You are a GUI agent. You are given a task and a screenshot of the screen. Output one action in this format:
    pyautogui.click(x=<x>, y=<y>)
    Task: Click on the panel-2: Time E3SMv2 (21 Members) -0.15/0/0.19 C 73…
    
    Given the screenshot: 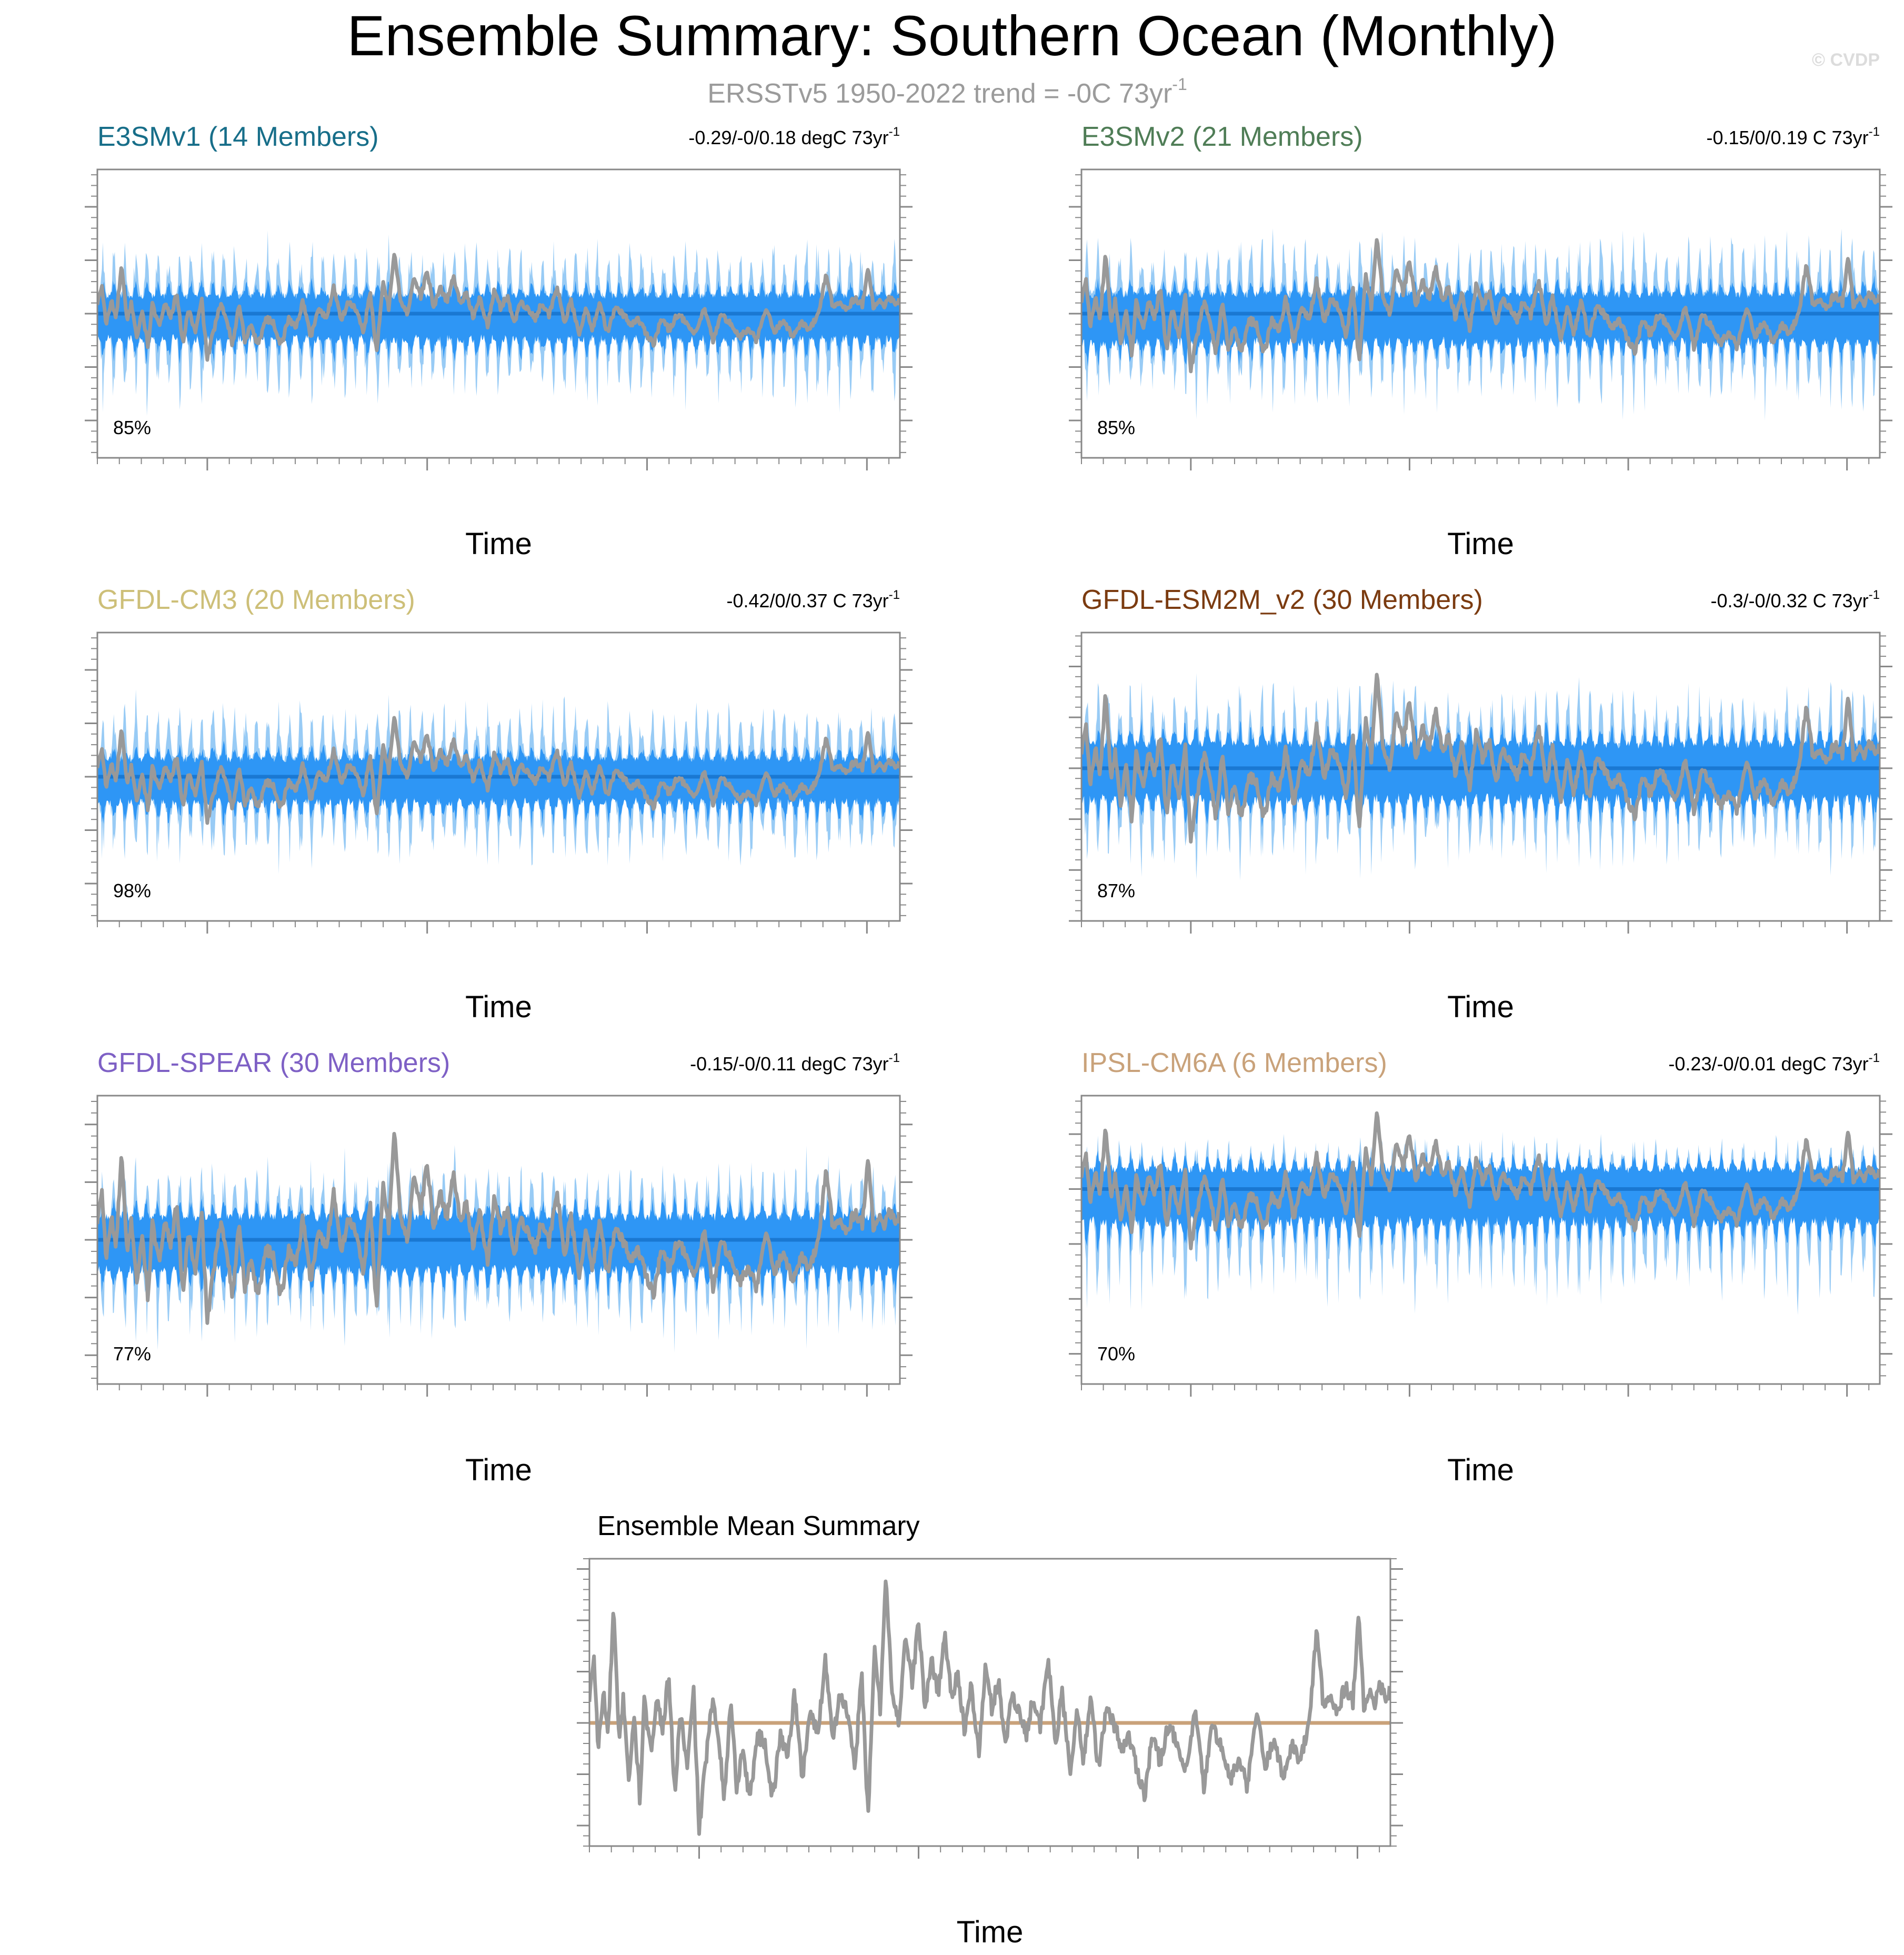 What is the action you would take?
    pyautogui.click(x=1480, y=341)
    